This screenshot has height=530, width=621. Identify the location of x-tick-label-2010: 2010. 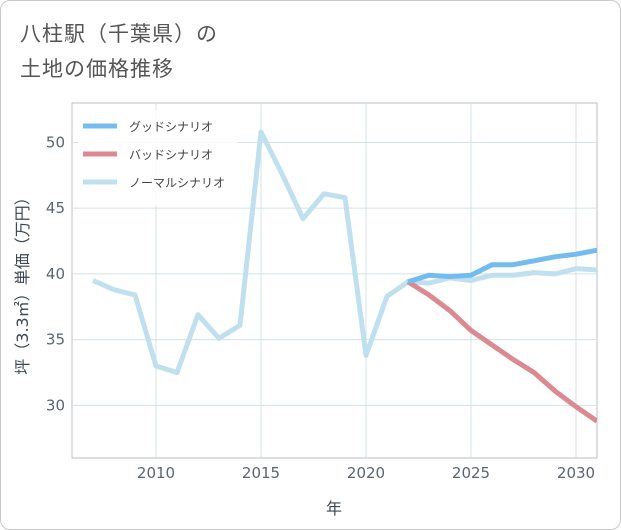
(156, 473).